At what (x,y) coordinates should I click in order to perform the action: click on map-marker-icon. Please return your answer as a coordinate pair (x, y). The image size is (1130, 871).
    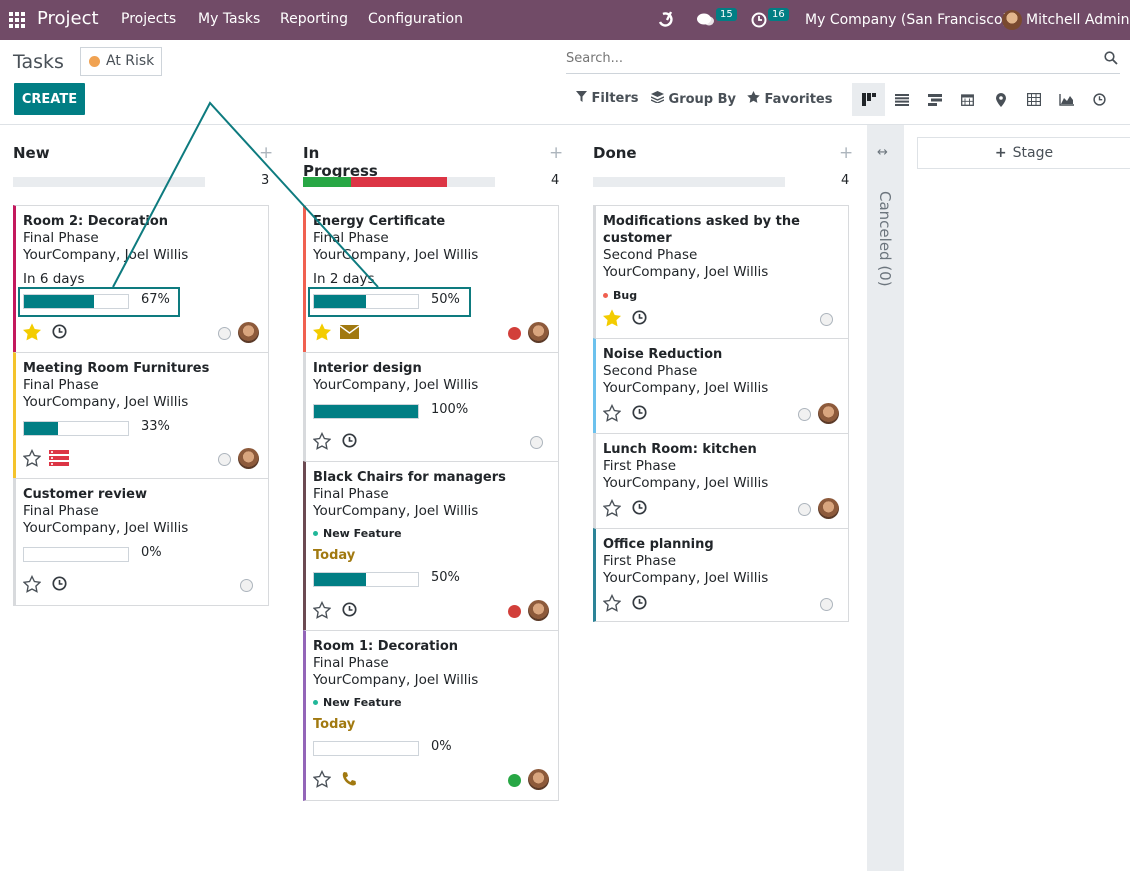
    Looking at the image, I should click on (1000, 99).